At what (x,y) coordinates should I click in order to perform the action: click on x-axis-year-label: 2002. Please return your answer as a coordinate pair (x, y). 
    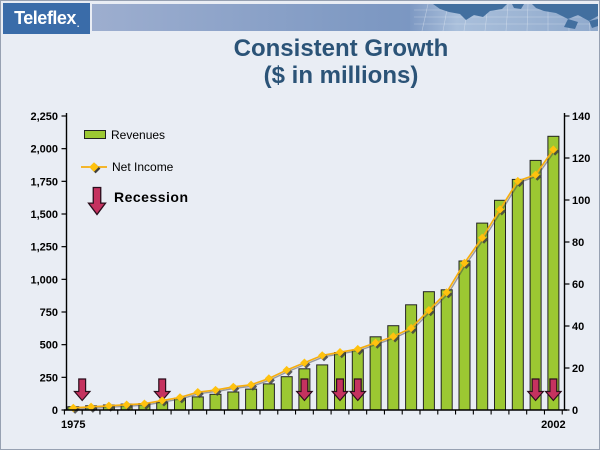
    Looking at the image, I should click on (553, 425).